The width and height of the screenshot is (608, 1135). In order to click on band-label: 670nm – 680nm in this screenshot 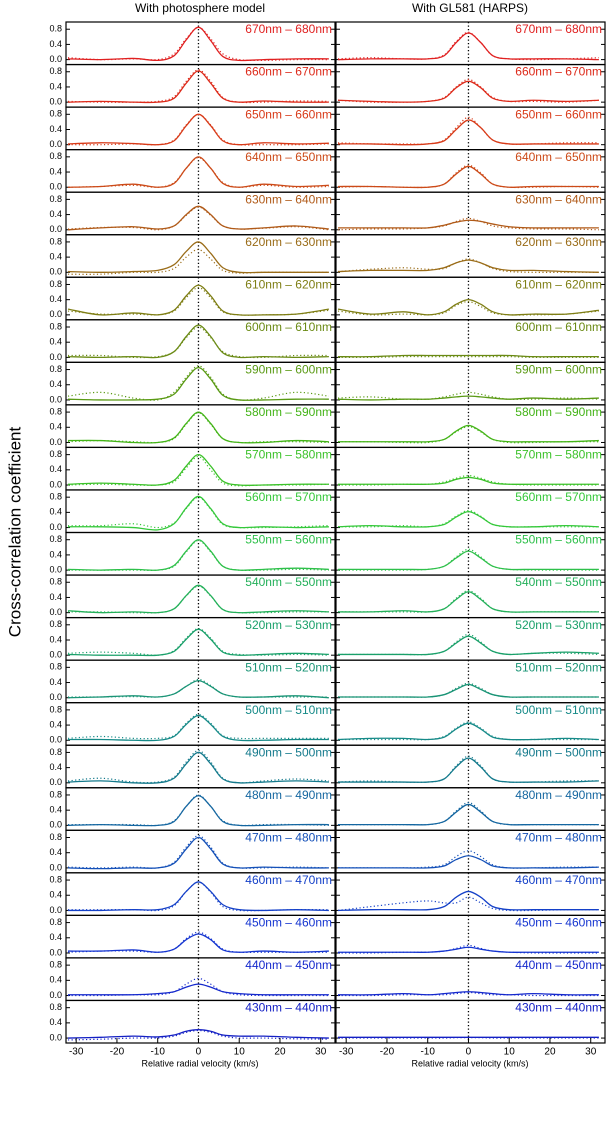, I will do `click(288, 29)`.